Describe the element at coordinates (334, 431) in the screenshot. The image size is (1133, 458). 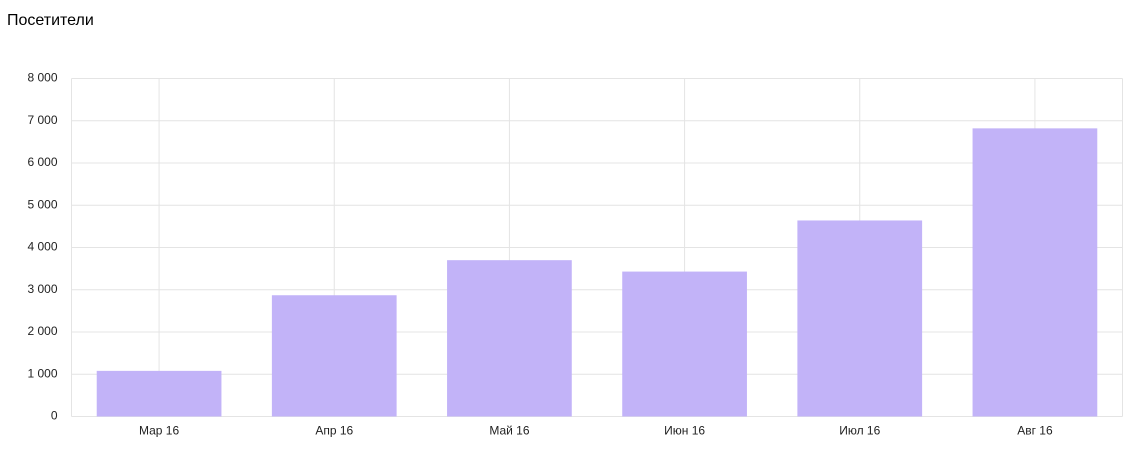
I see `x-tick-label: Апр 16` at that location.